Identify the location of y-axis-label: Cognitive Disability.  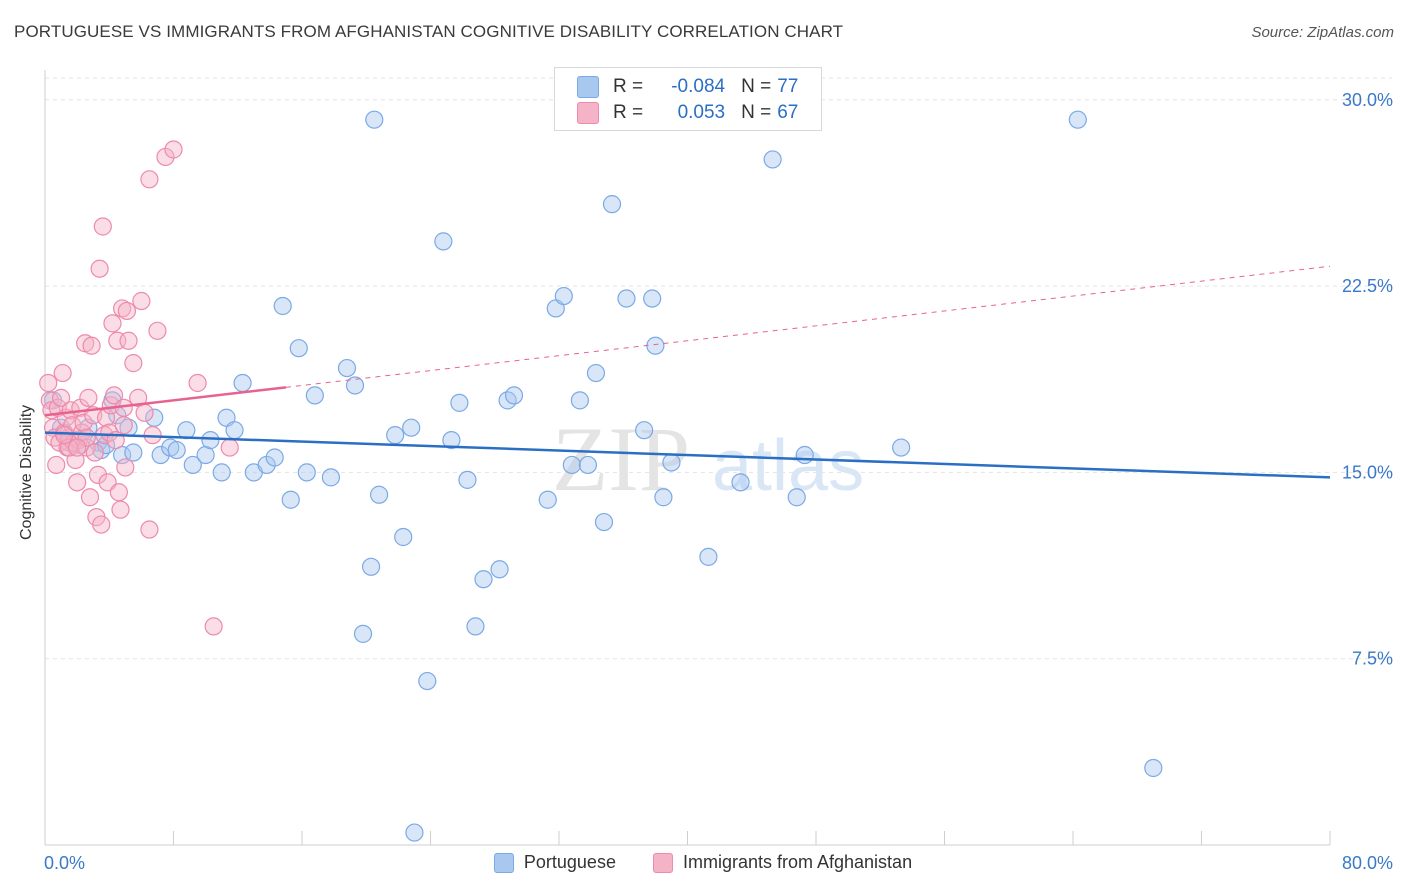
(26, 472).